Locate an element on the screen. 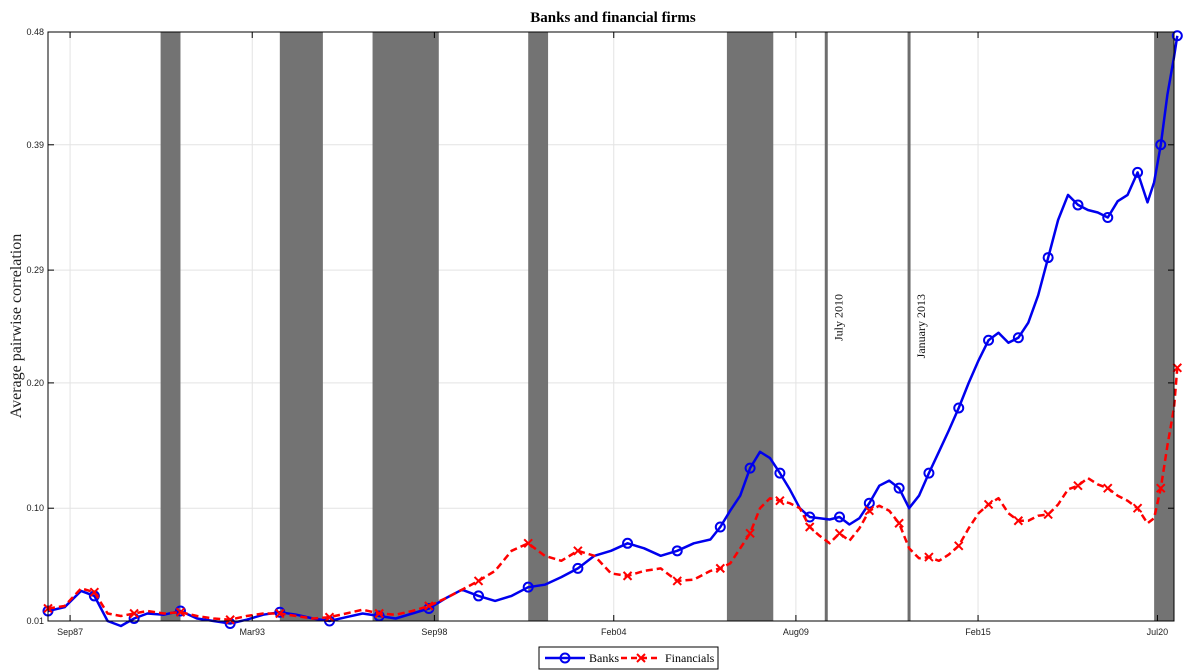 This screenshot has height=671, width=1184. x-tick-label: Feb04 is located at coordinates (614, 632).